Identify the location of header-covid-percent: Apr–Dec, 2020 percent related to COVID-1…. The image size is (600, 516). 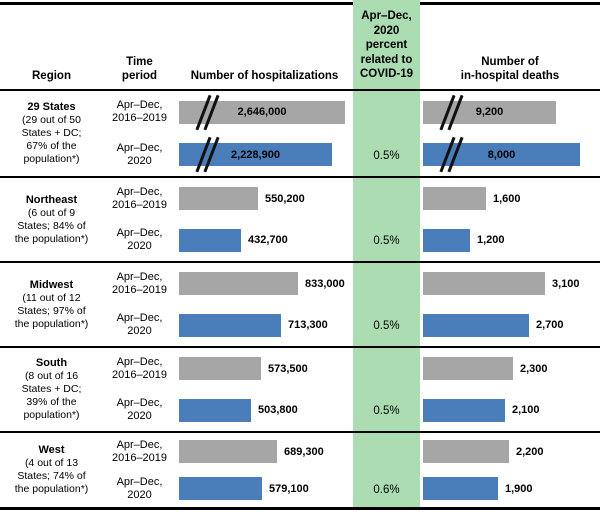
(386, 45).